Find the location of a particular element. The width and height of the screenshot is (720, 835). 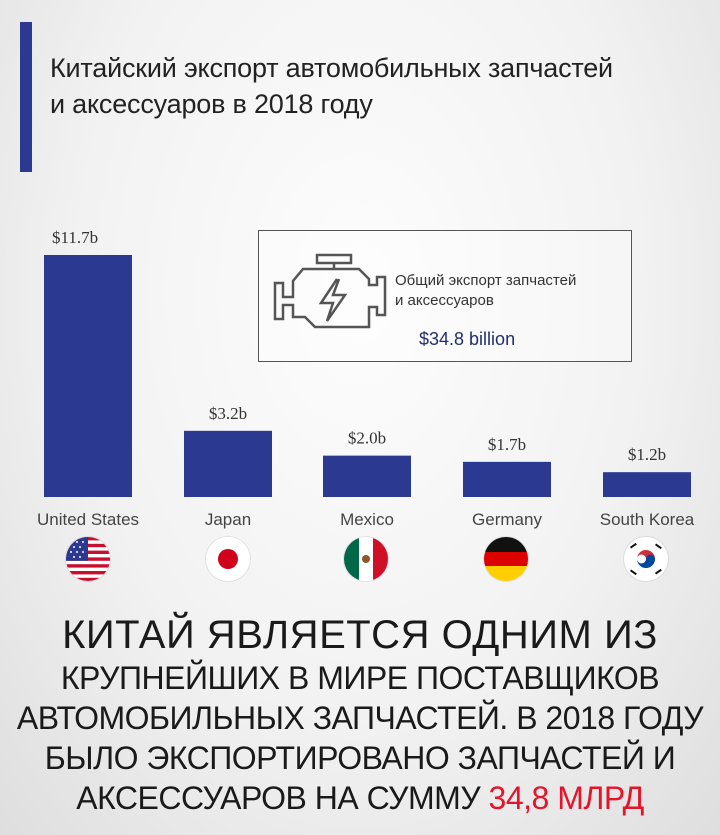

bar-mexico is located at coordinates (367, 476).